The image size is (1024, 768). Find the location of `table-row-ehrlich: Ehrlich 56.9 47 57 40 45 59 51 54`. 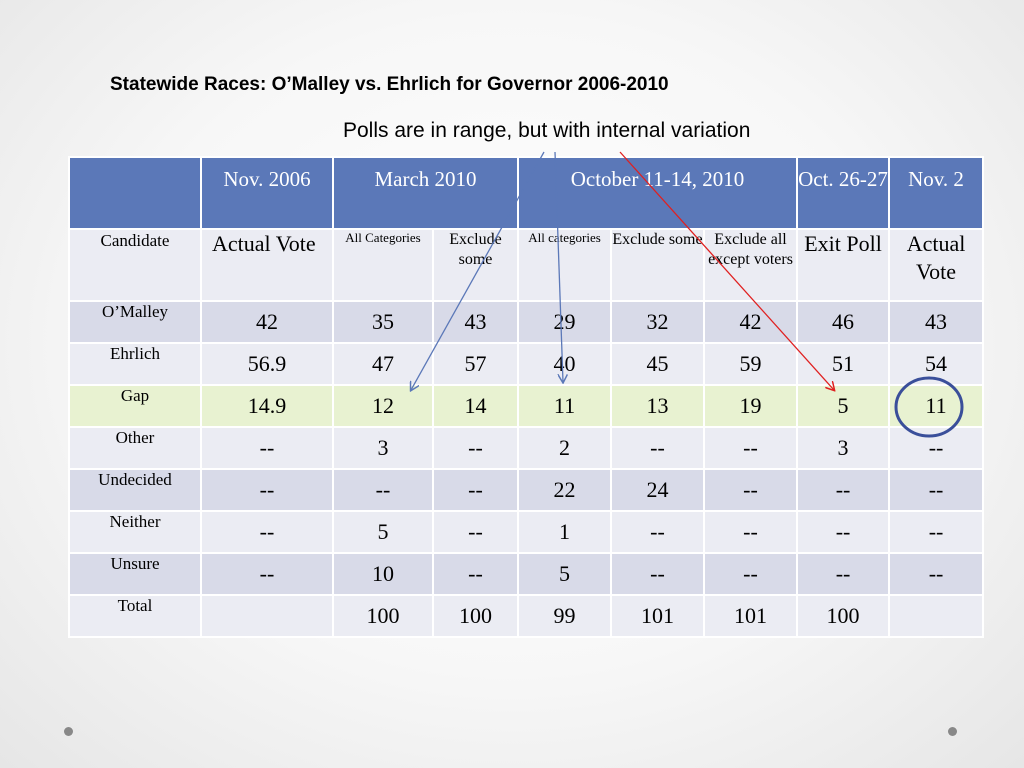

table-row-ehrlich: Ehrlich 56.9 47 57 40 45 59 51 54 is located at coordinates (526, 364).